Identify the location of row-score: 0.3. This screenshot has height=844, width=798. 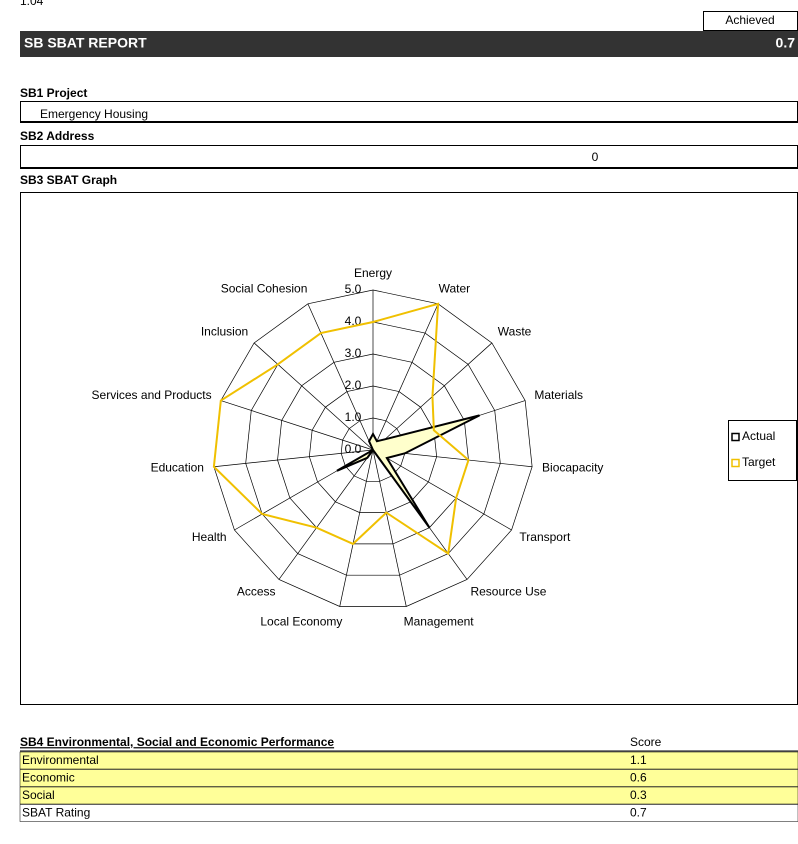
(638, 795).